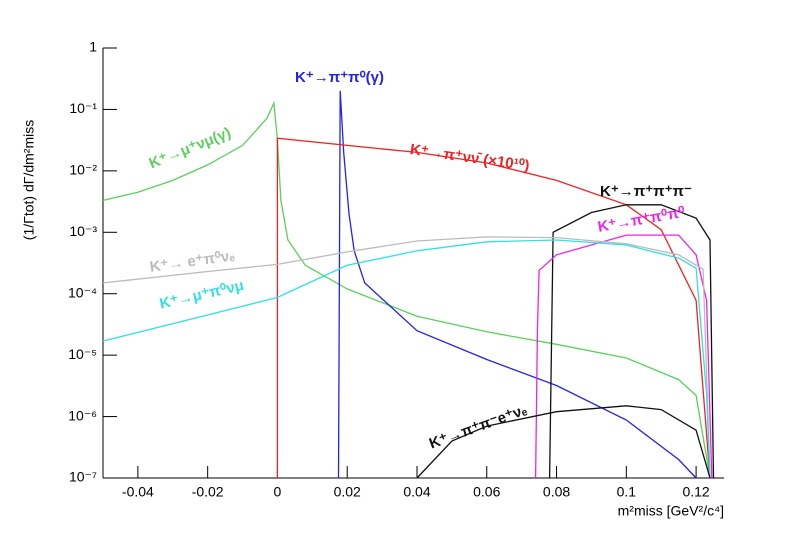 Image resolution: width=800 pixels, height=544 pixels. What do you see at coordinates (82, 415) in the screenshot?
I see `y-tick-label: 10⁻⁶` at bounding box center [82, 415].